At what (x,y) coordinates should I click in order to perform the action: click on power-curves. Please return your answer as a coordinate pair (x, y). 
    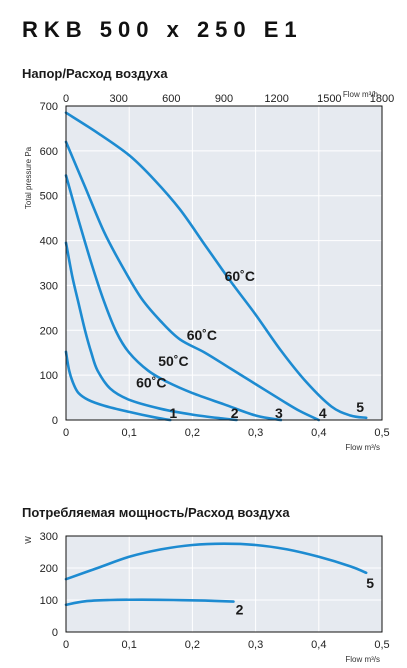
    Looking at the image, I should click on (216, 574).